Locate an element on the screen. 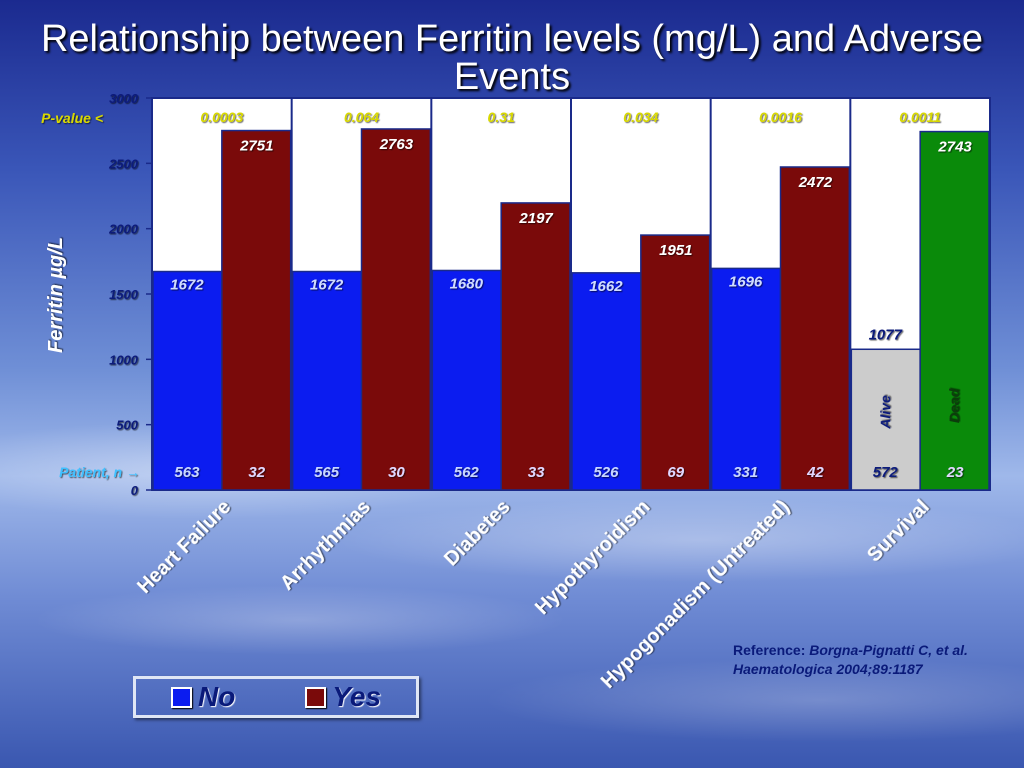  legend-item-yes: Yes is located at coordinates (343, 697).